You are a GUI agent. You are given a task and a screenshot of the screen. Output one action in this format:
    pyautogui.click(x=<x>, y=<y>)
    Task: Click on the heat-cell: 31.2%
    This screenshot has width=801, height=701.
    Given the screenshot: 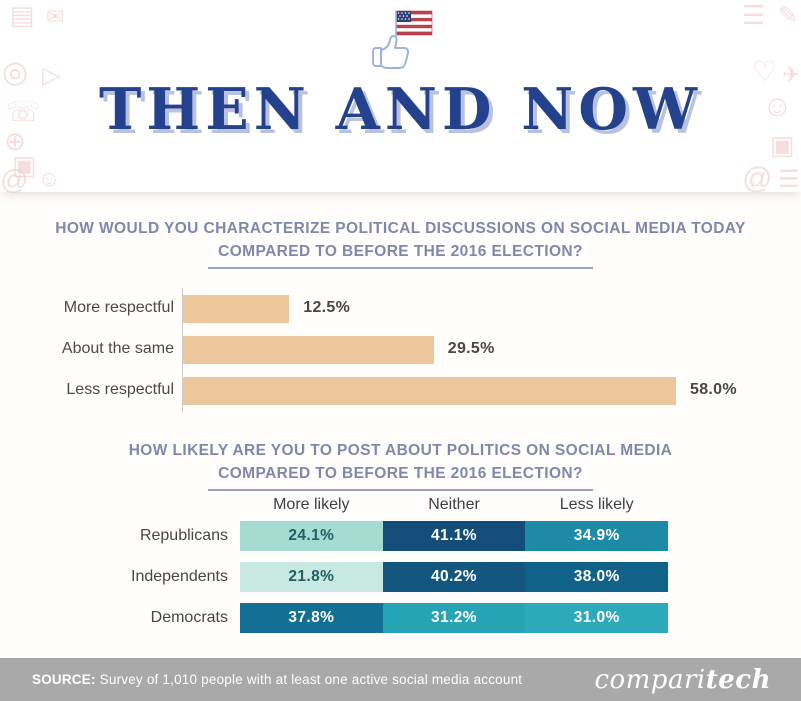 What is the action you would take?
    pyautogui.click(x=454, y=618)
    